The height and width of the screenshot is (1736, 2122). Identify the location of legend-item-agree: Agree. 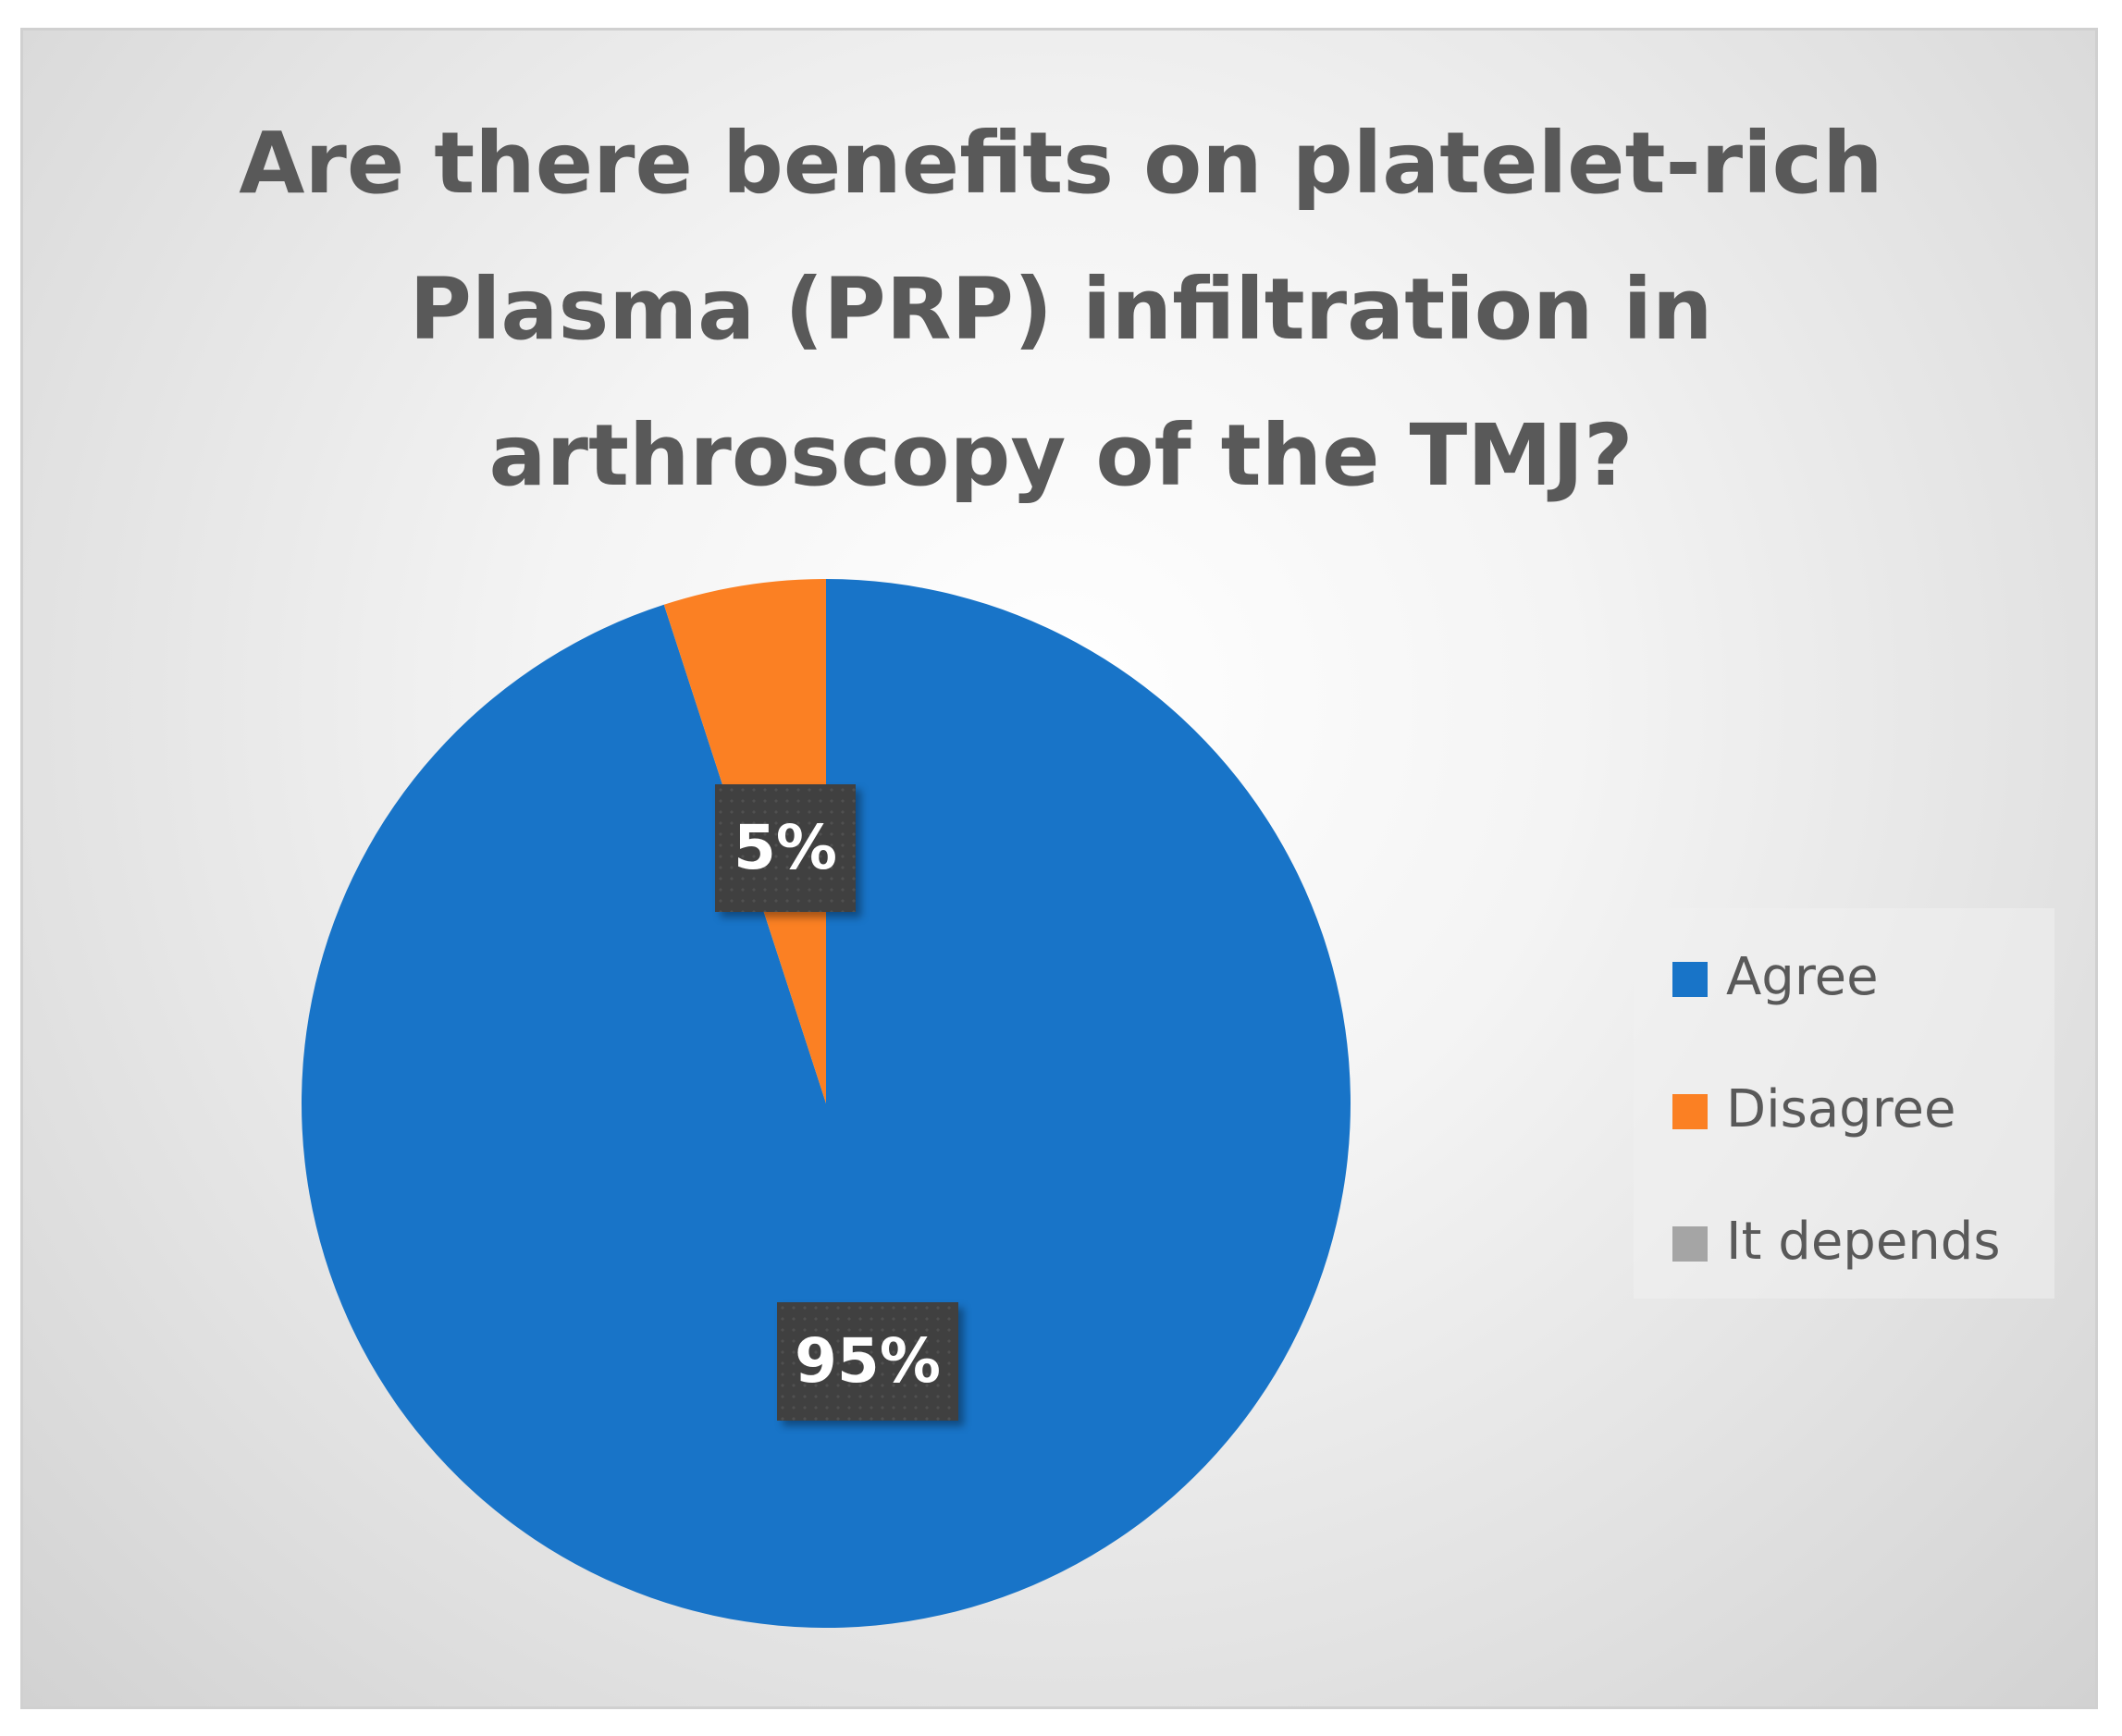
(1863, 1013).